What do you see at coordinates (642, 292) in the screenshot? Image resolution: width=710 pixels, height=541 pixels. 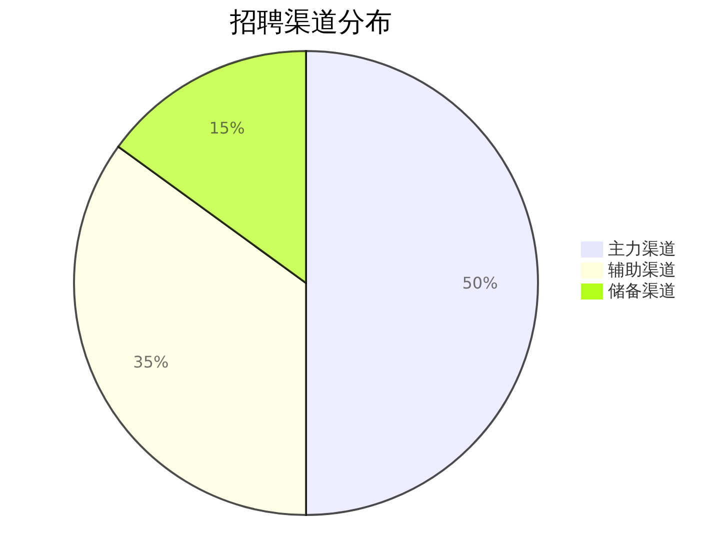 I see `legend-label: 储备渠道` at bounding box center [642, 292].